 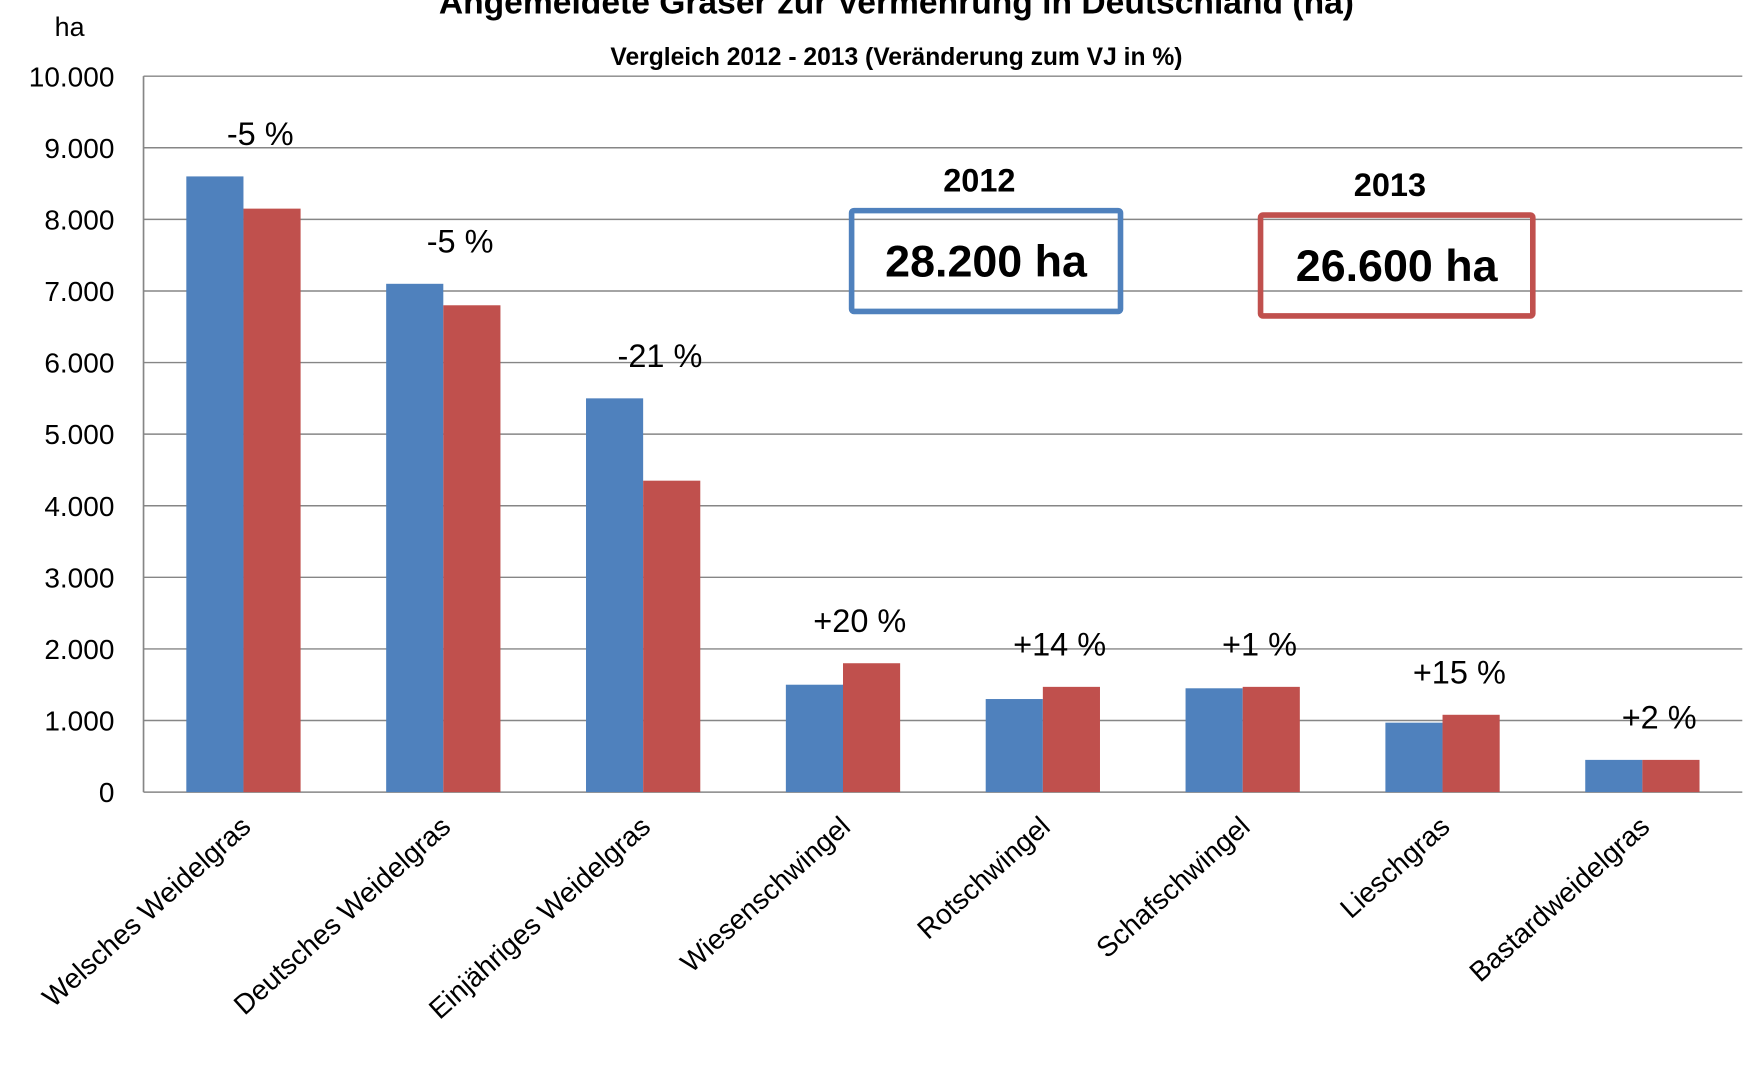 I want to click on change-label: -21 %, so click(x=660, y=356).